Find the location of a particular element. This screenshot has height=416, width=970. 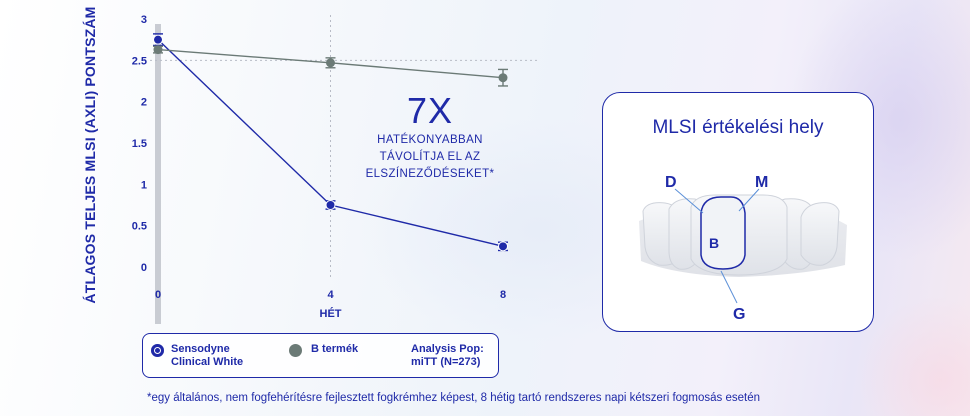

y-tick-label: 2.5 is located at coordinates (139, 61).